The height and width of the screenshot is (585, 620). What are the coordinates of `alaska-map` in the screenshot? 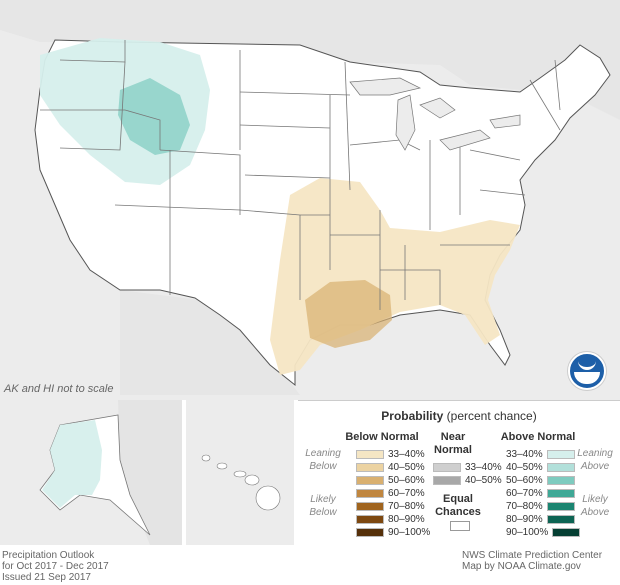 It's located at (110, 472).